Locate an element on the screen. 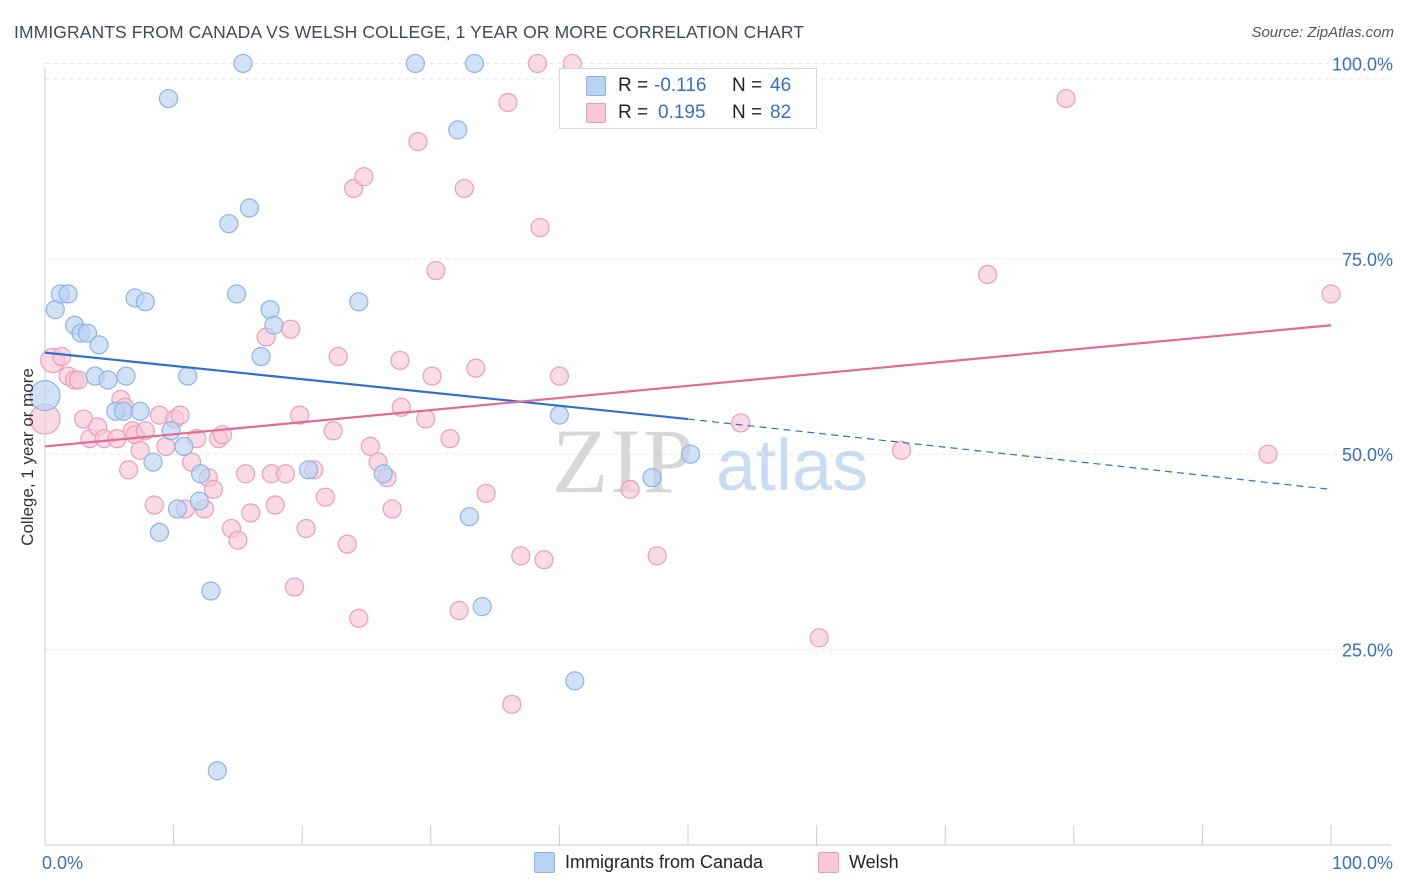 This screenshot has height=892, width=1406. legend-label-welsh: Welsh is located at coordinates (874, 862).